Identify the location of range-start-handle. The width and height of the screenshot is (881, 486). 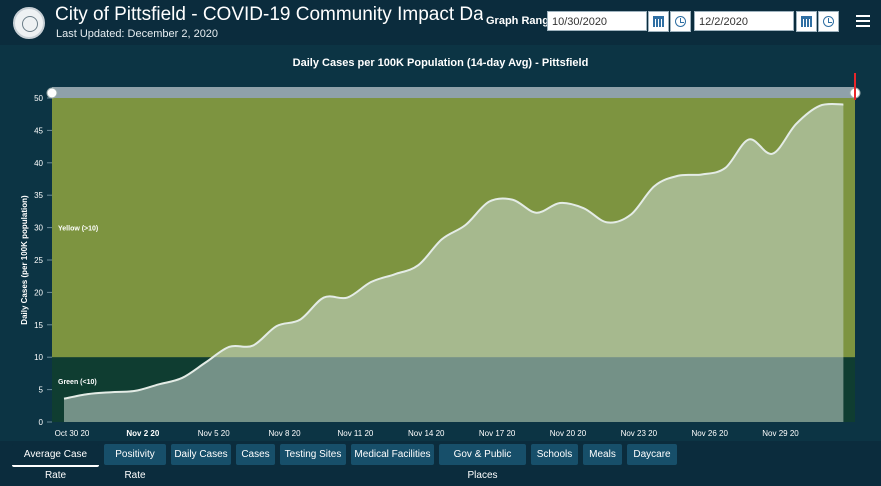
(52, 93).